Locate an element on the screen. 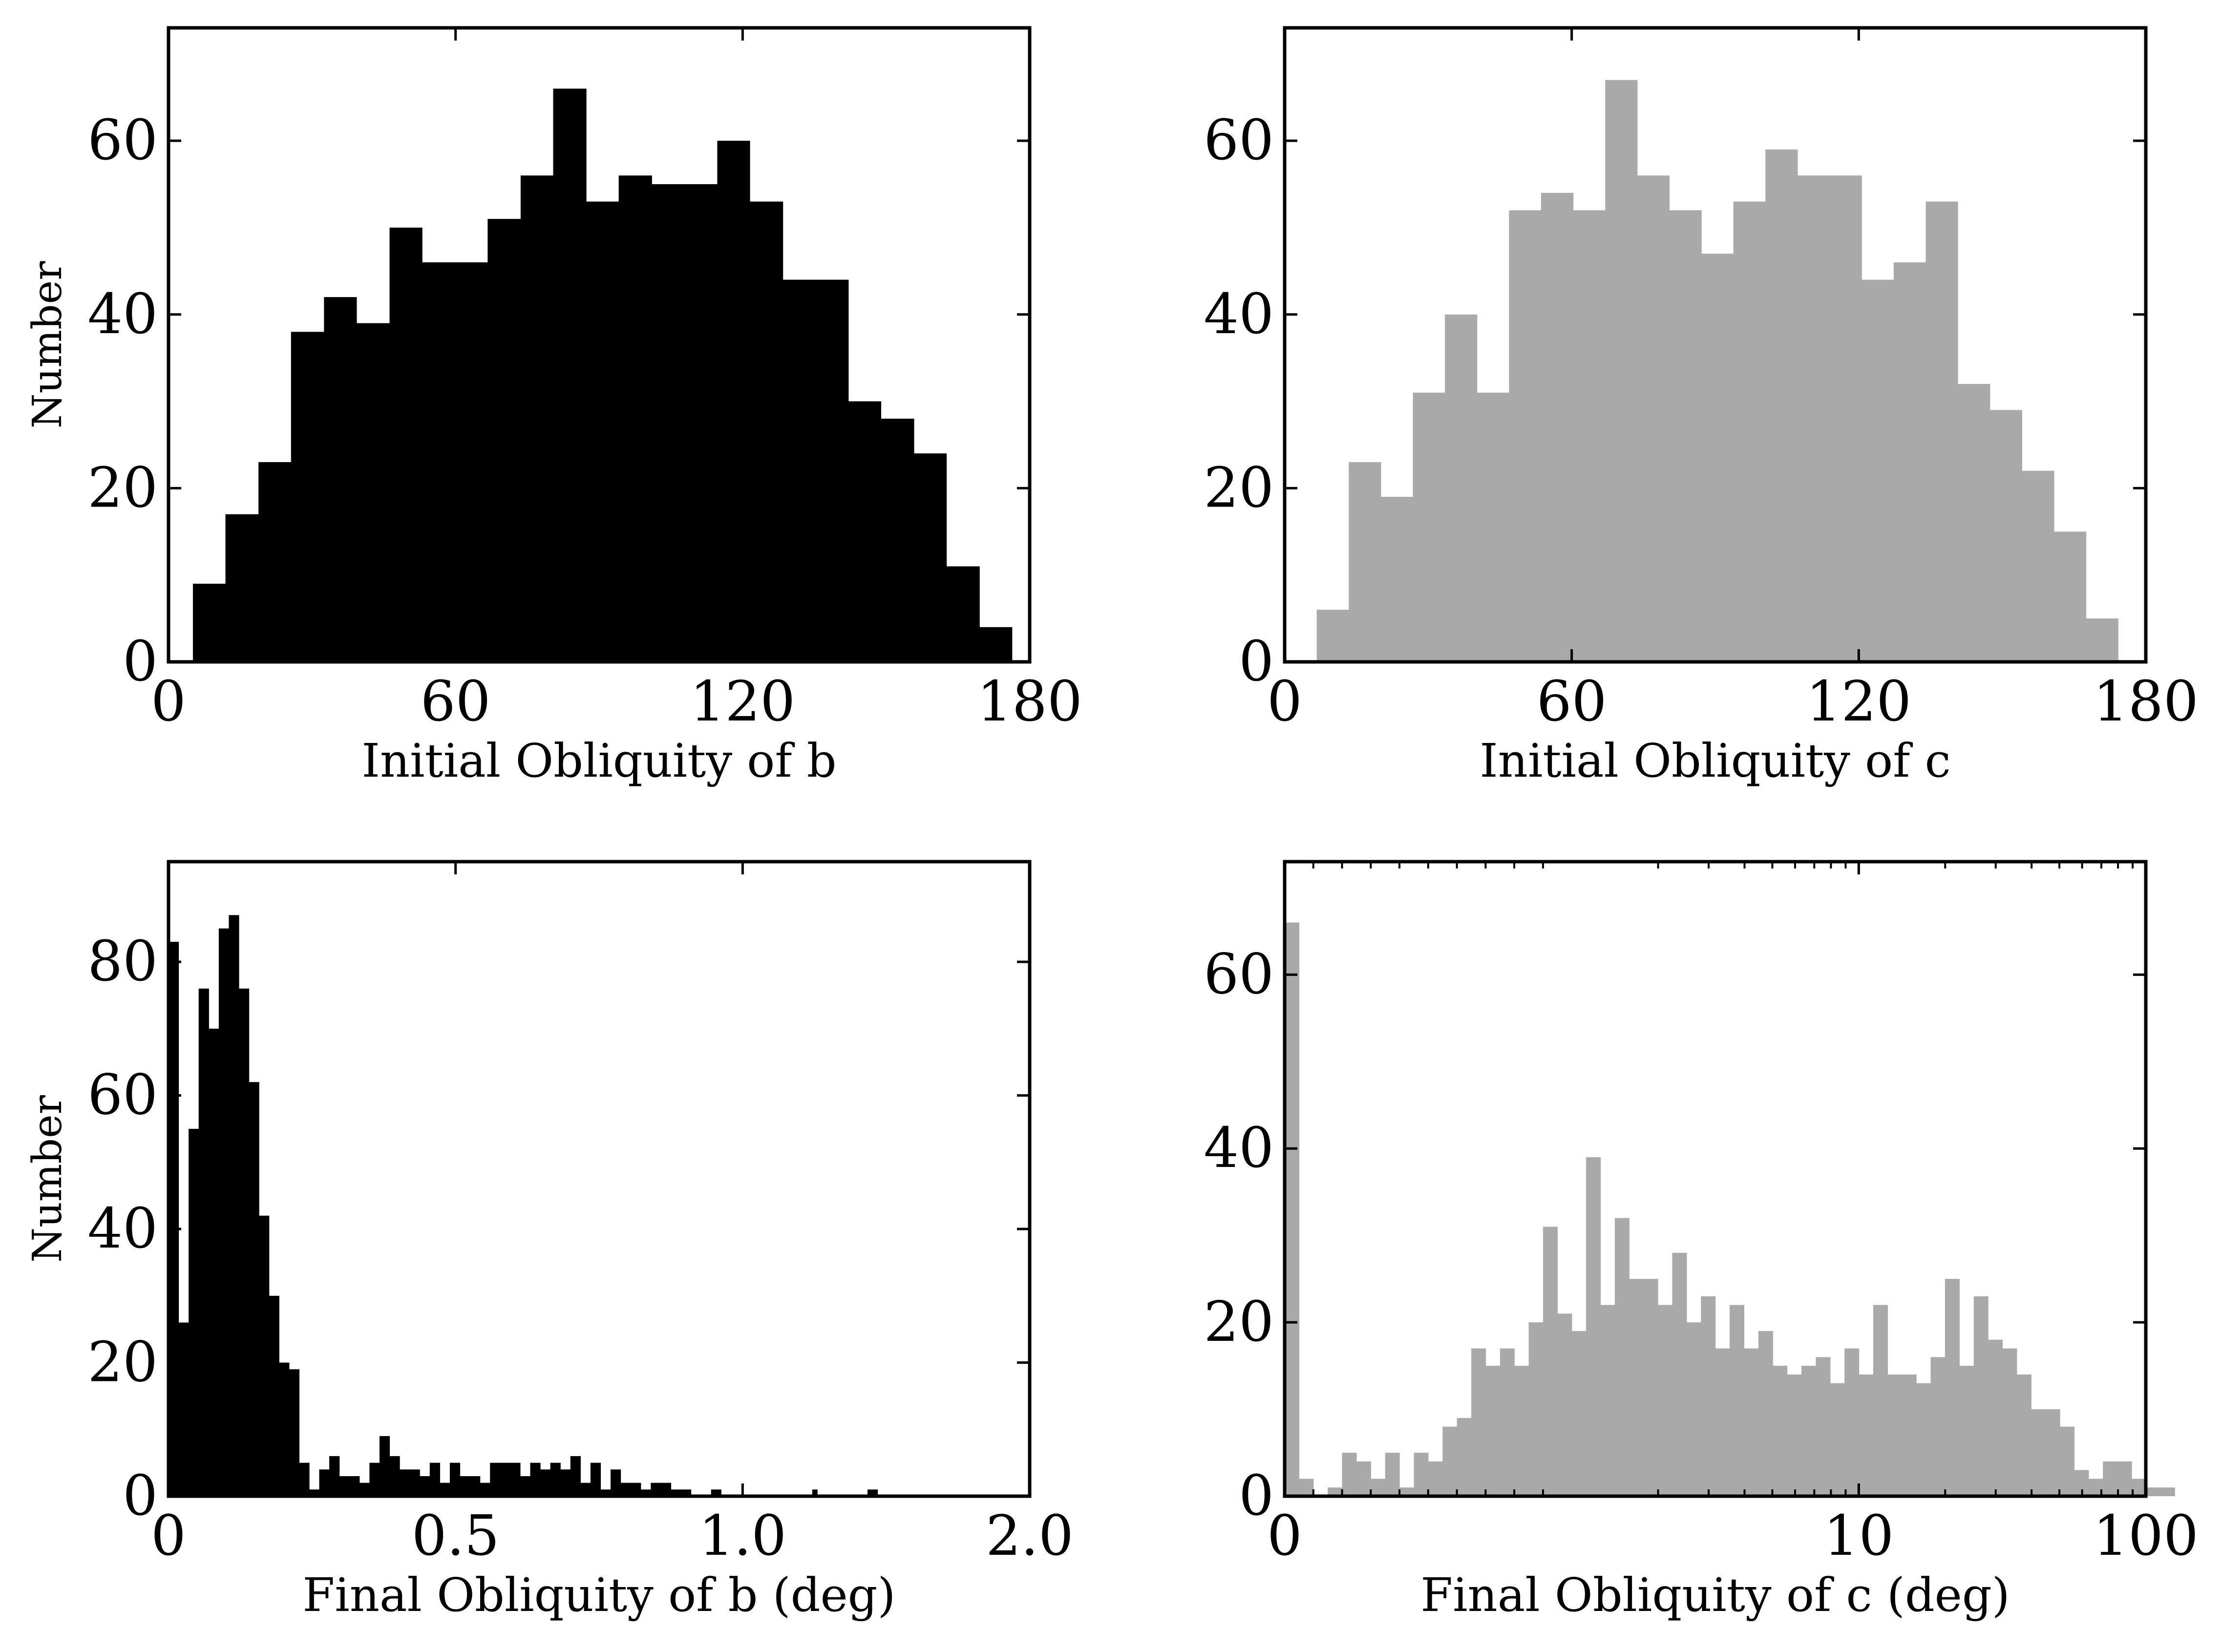 Image resolution: width=2222 pixels, height=1652 pixels. x-tick-labels-initial-b: 0 60 120 180 is located at coordinates (616, 701).